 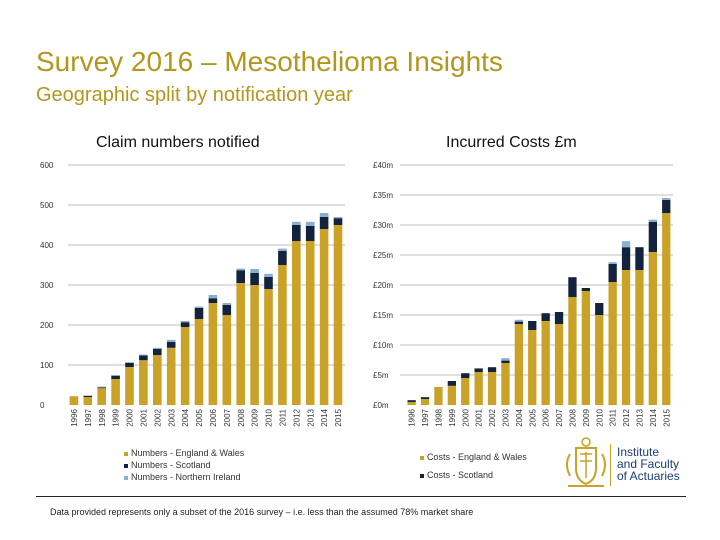 I want to click on costs-ytick-label: £0m, so click(x=381, y=405).